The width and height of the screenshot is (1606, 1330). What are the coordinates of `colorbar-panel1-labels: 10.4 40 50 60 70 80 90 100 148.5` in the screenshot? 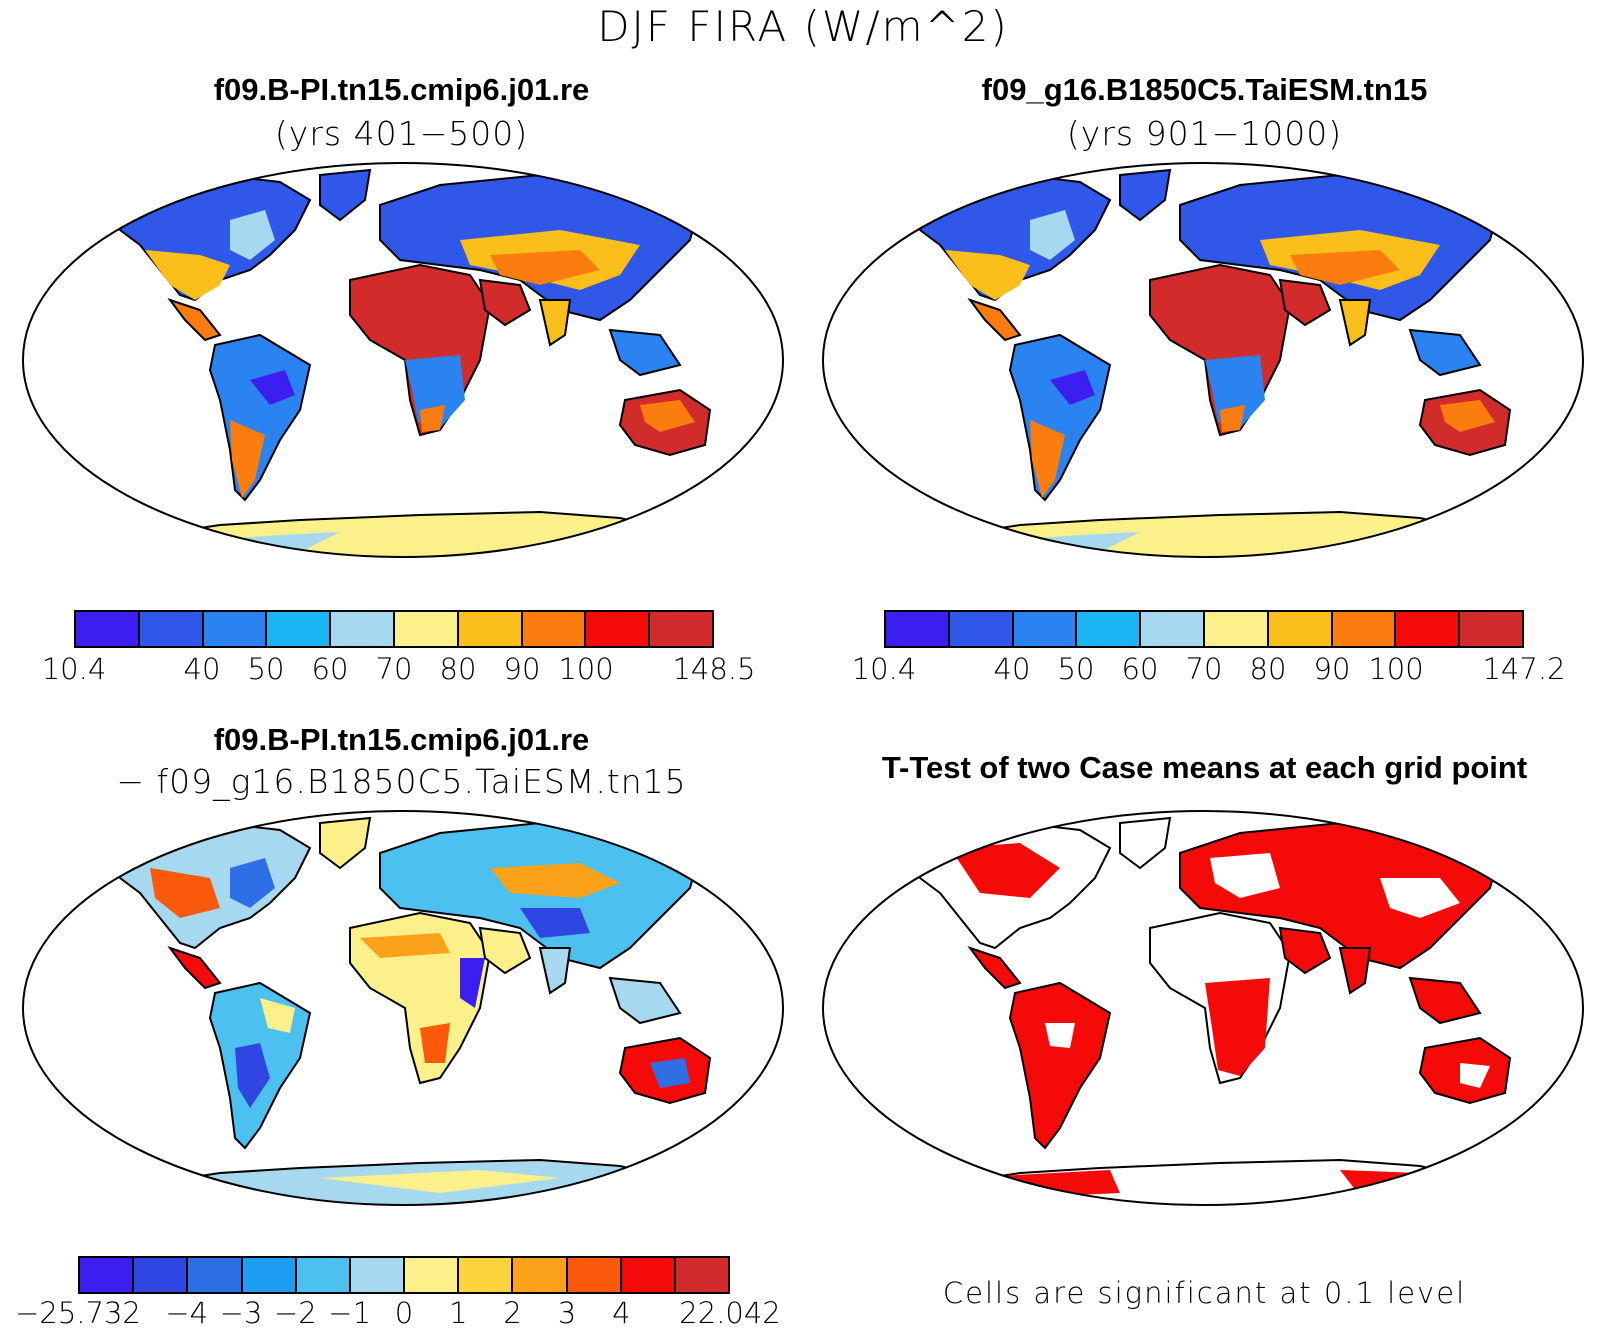 It's located at (399, 670).